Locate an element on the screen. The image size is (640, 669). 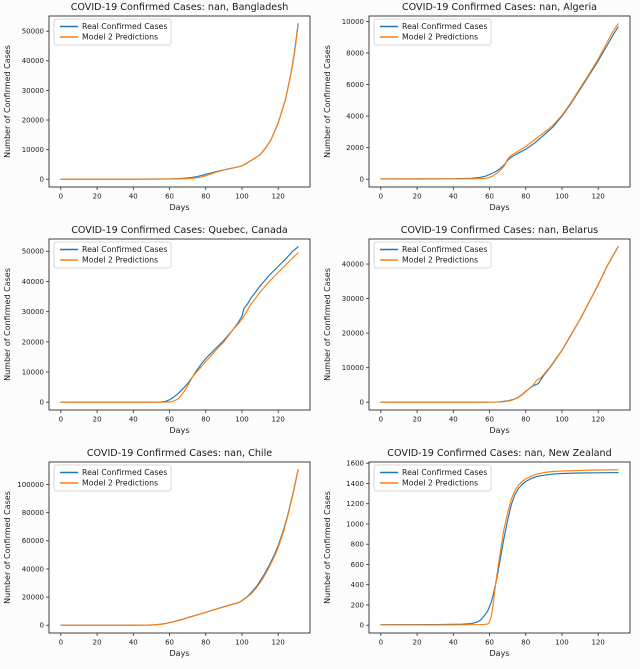
y-tick-label: 800 is located at coordinates (357, 545).